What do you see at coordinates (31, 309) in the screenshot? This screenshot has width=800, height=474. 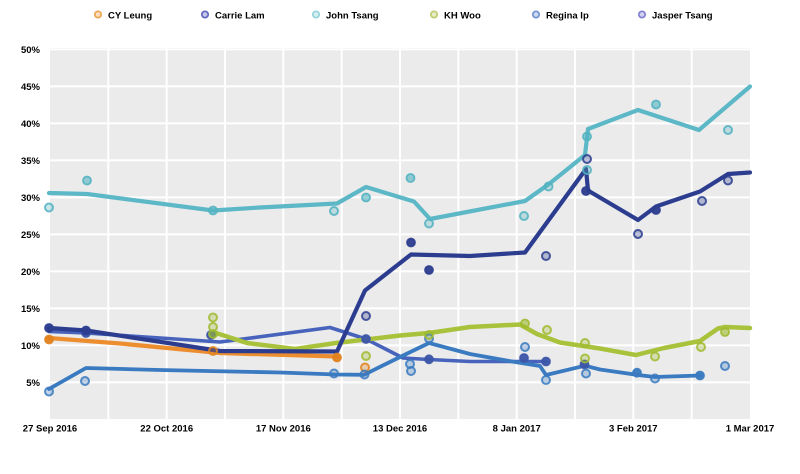 I see `svg-text: 15%` at bounding box center [31, 309].